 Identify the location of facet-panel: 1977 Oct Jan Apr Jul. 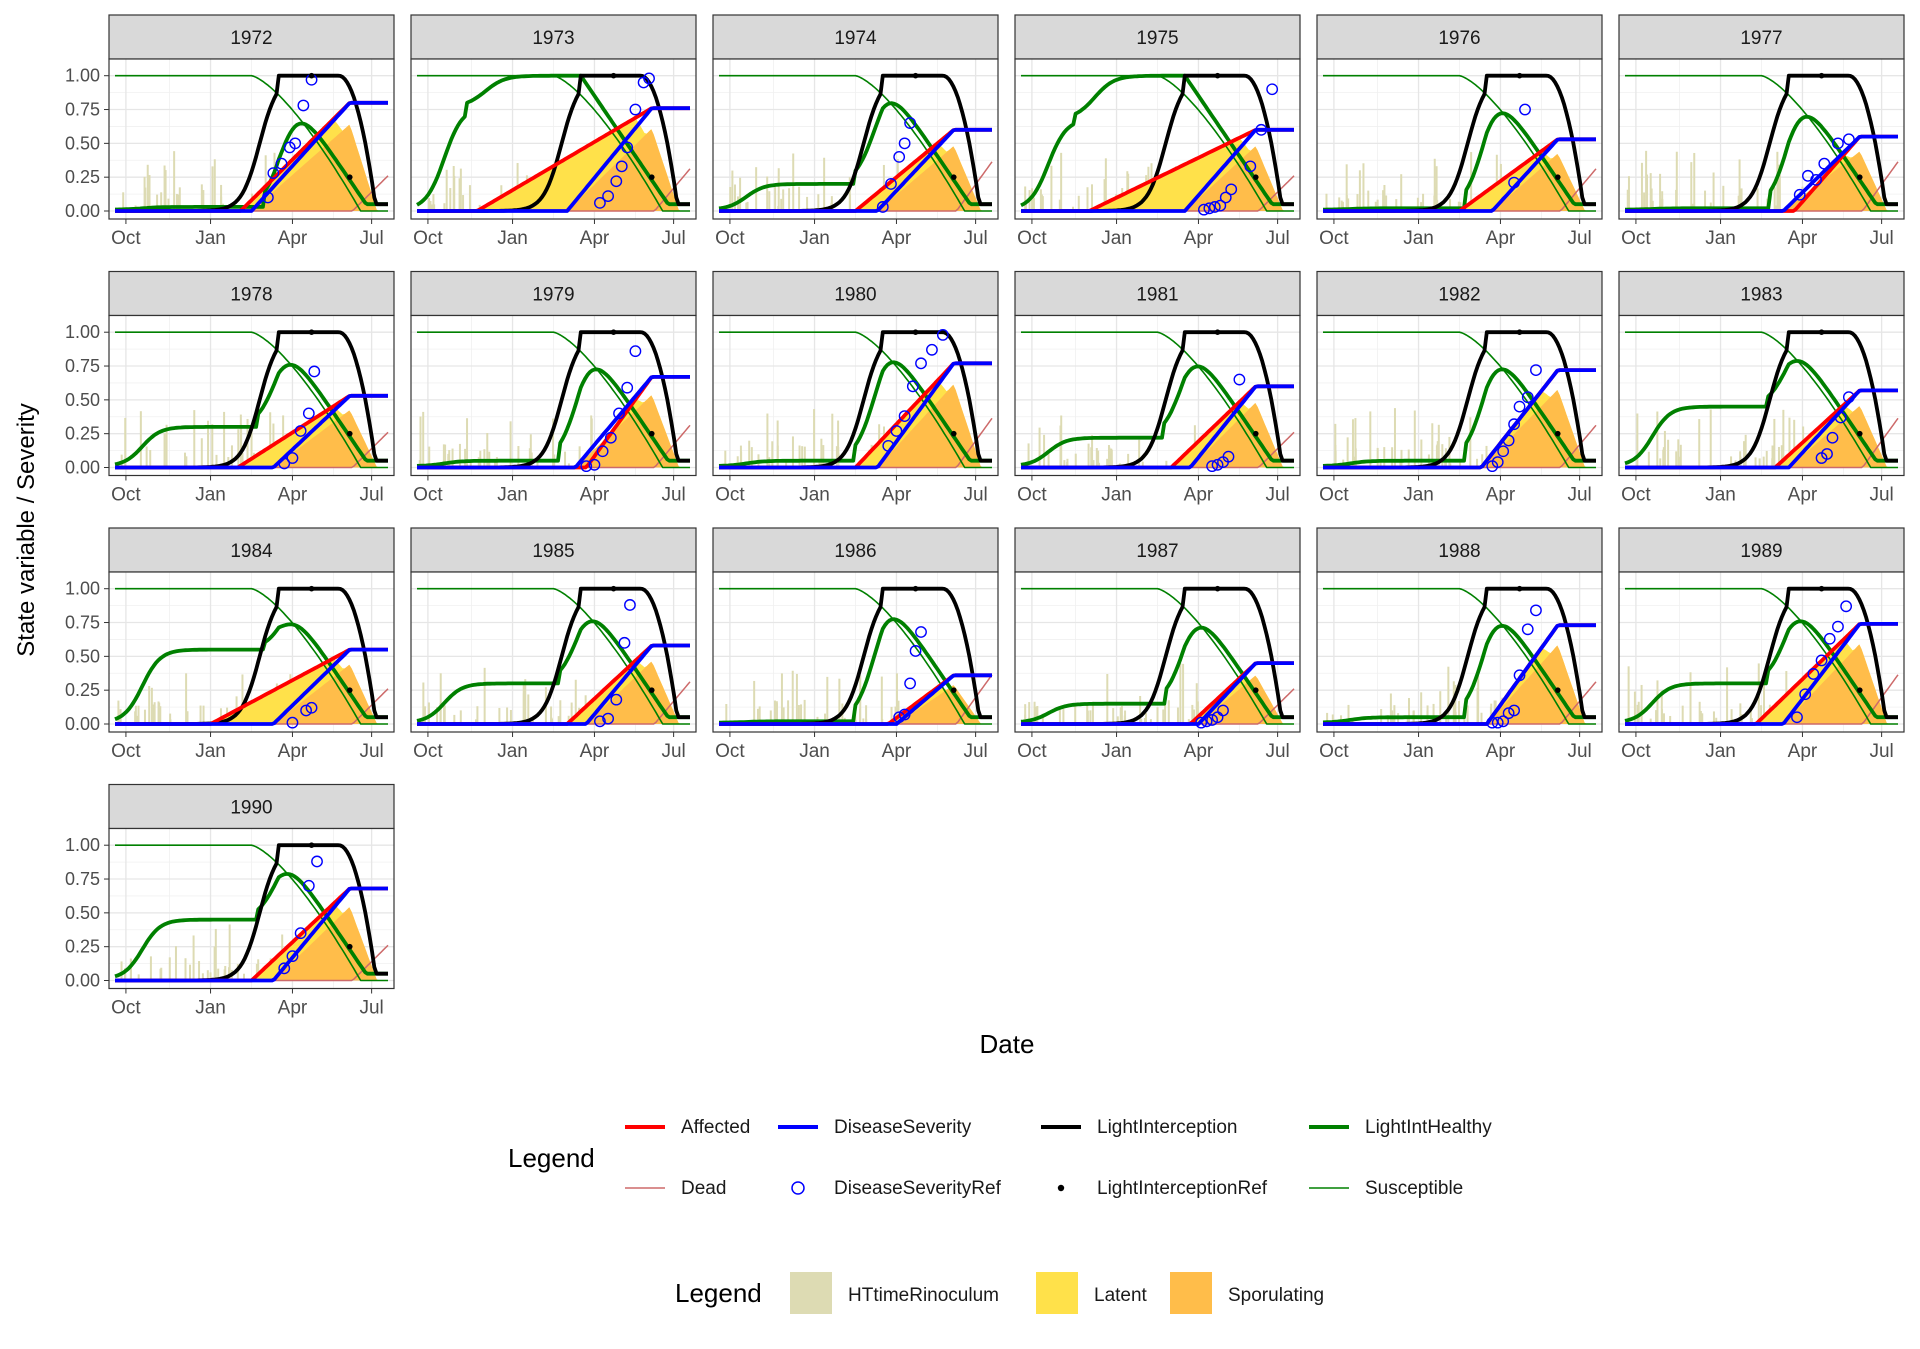
(1761, 131).